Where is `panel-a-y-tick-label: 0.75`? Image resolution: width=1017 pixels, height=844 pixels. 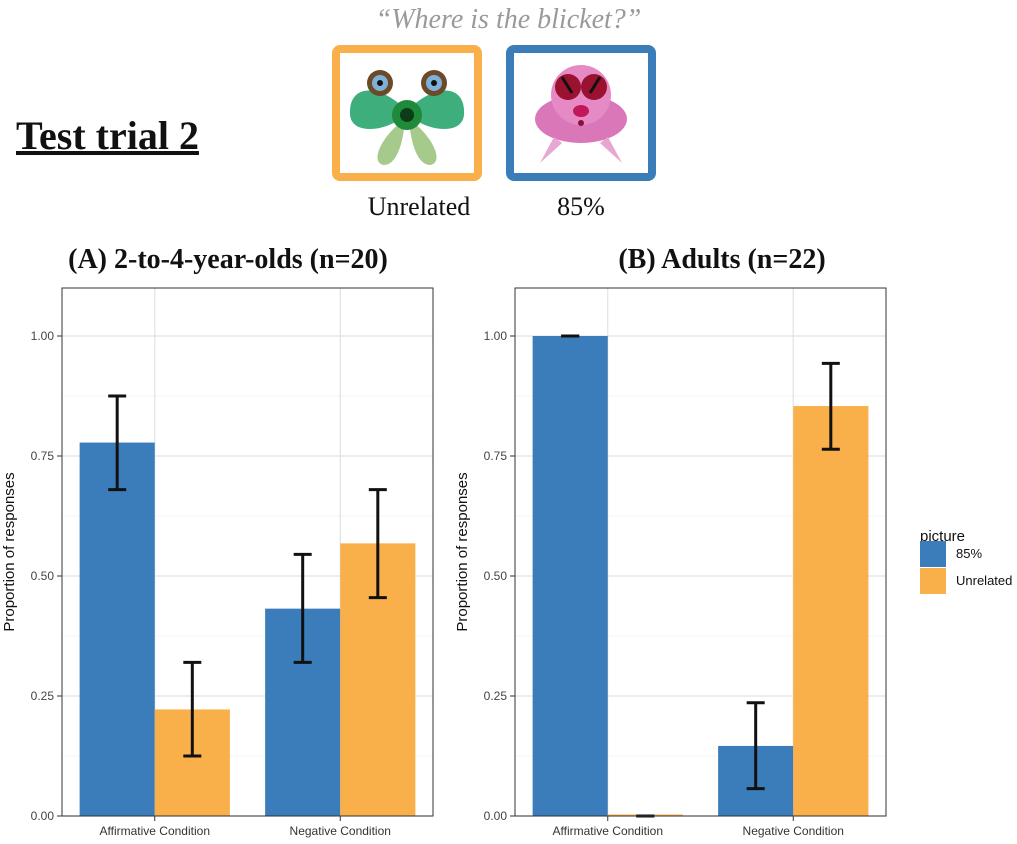
panel-a-y-tick-label: 0.75 is located at coordinates (43, 456).